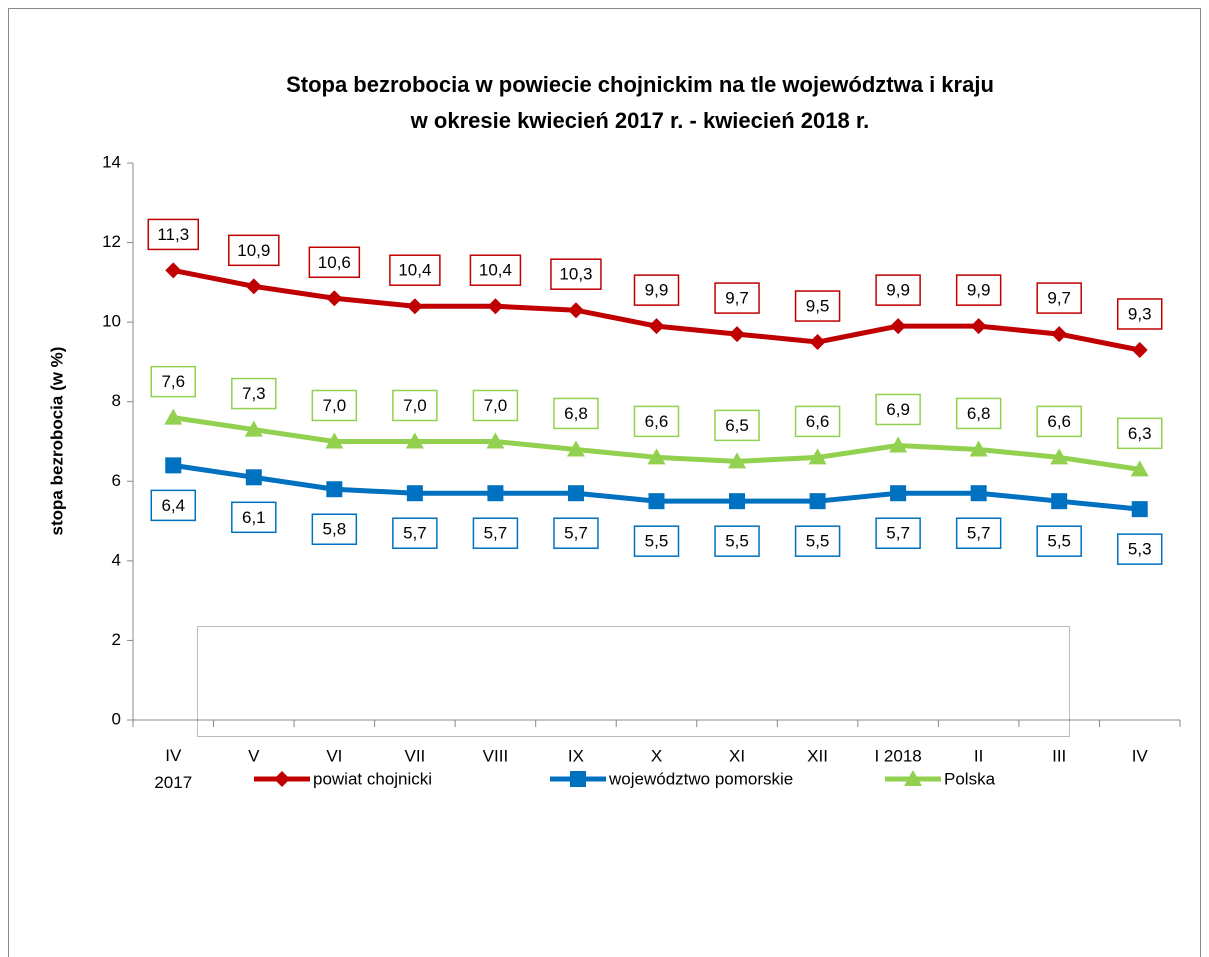 The height and width of the screenshot is (957, 1209). What do you see at coordinates (116, 480) in the screenshot?
I see `y-tick-label: 6` at bounding box center [116, 480].